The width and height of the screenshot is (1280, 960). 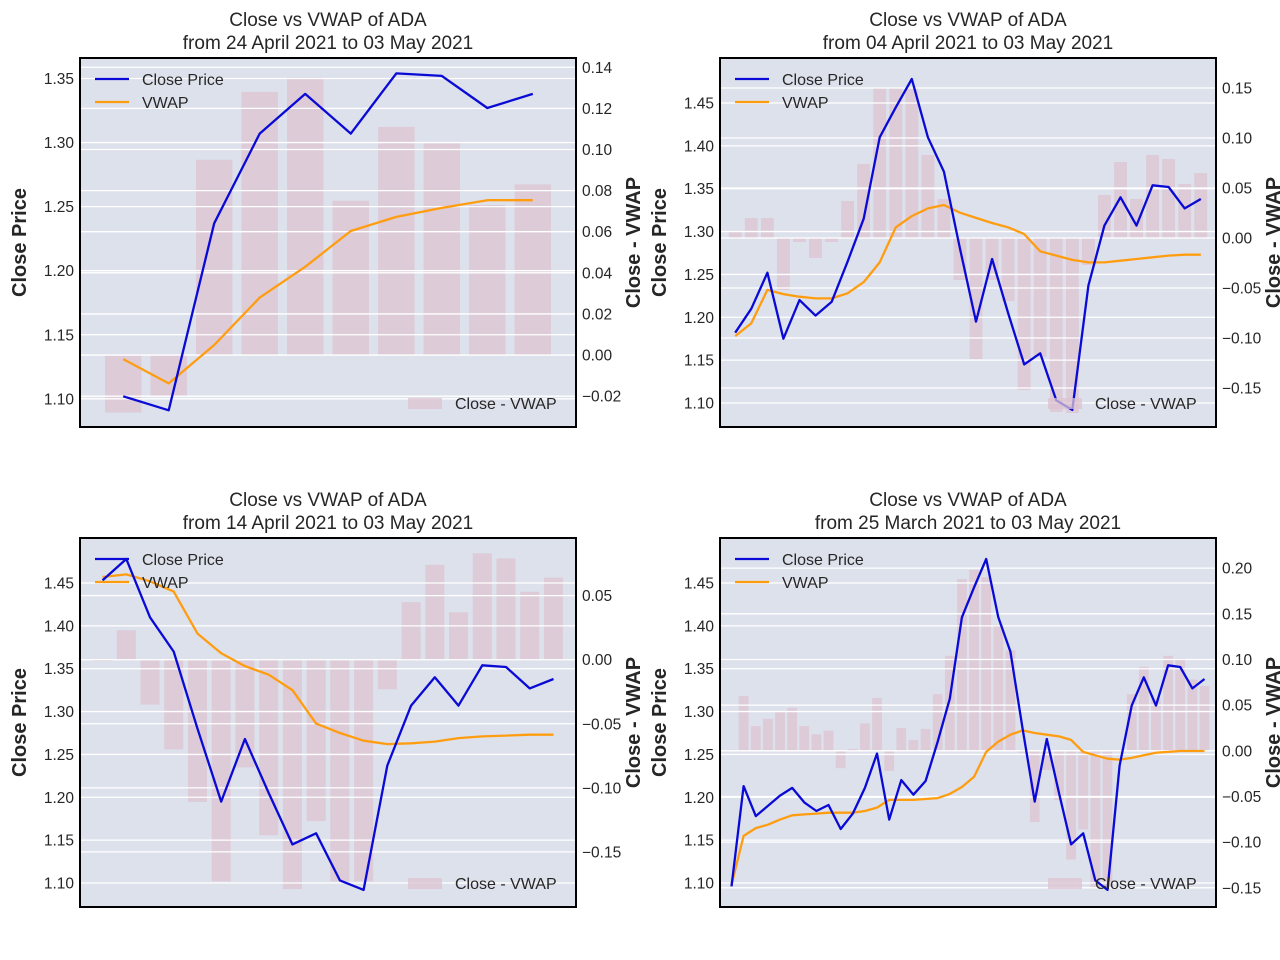 I want to click on close-minus-vwap-bars, so click(x=968, y=728).